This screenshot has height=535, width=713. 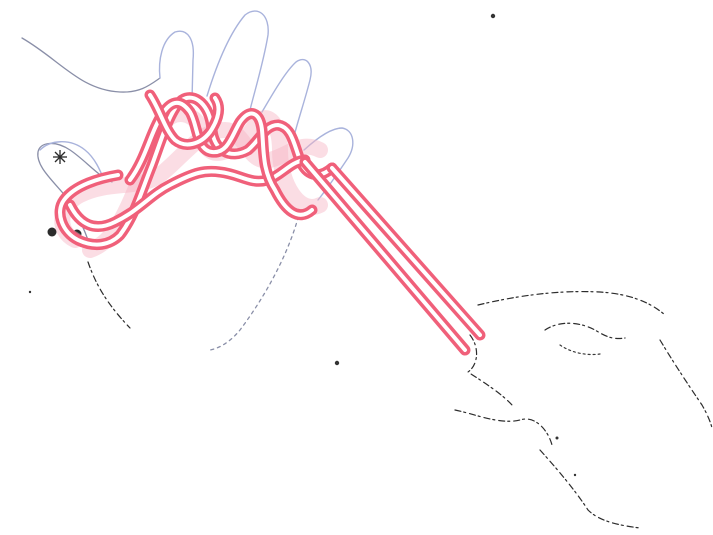 What do you see at coordinates (52, 232) in the screenshot?
I see `dot-icon` at bounding box center [52, 232].